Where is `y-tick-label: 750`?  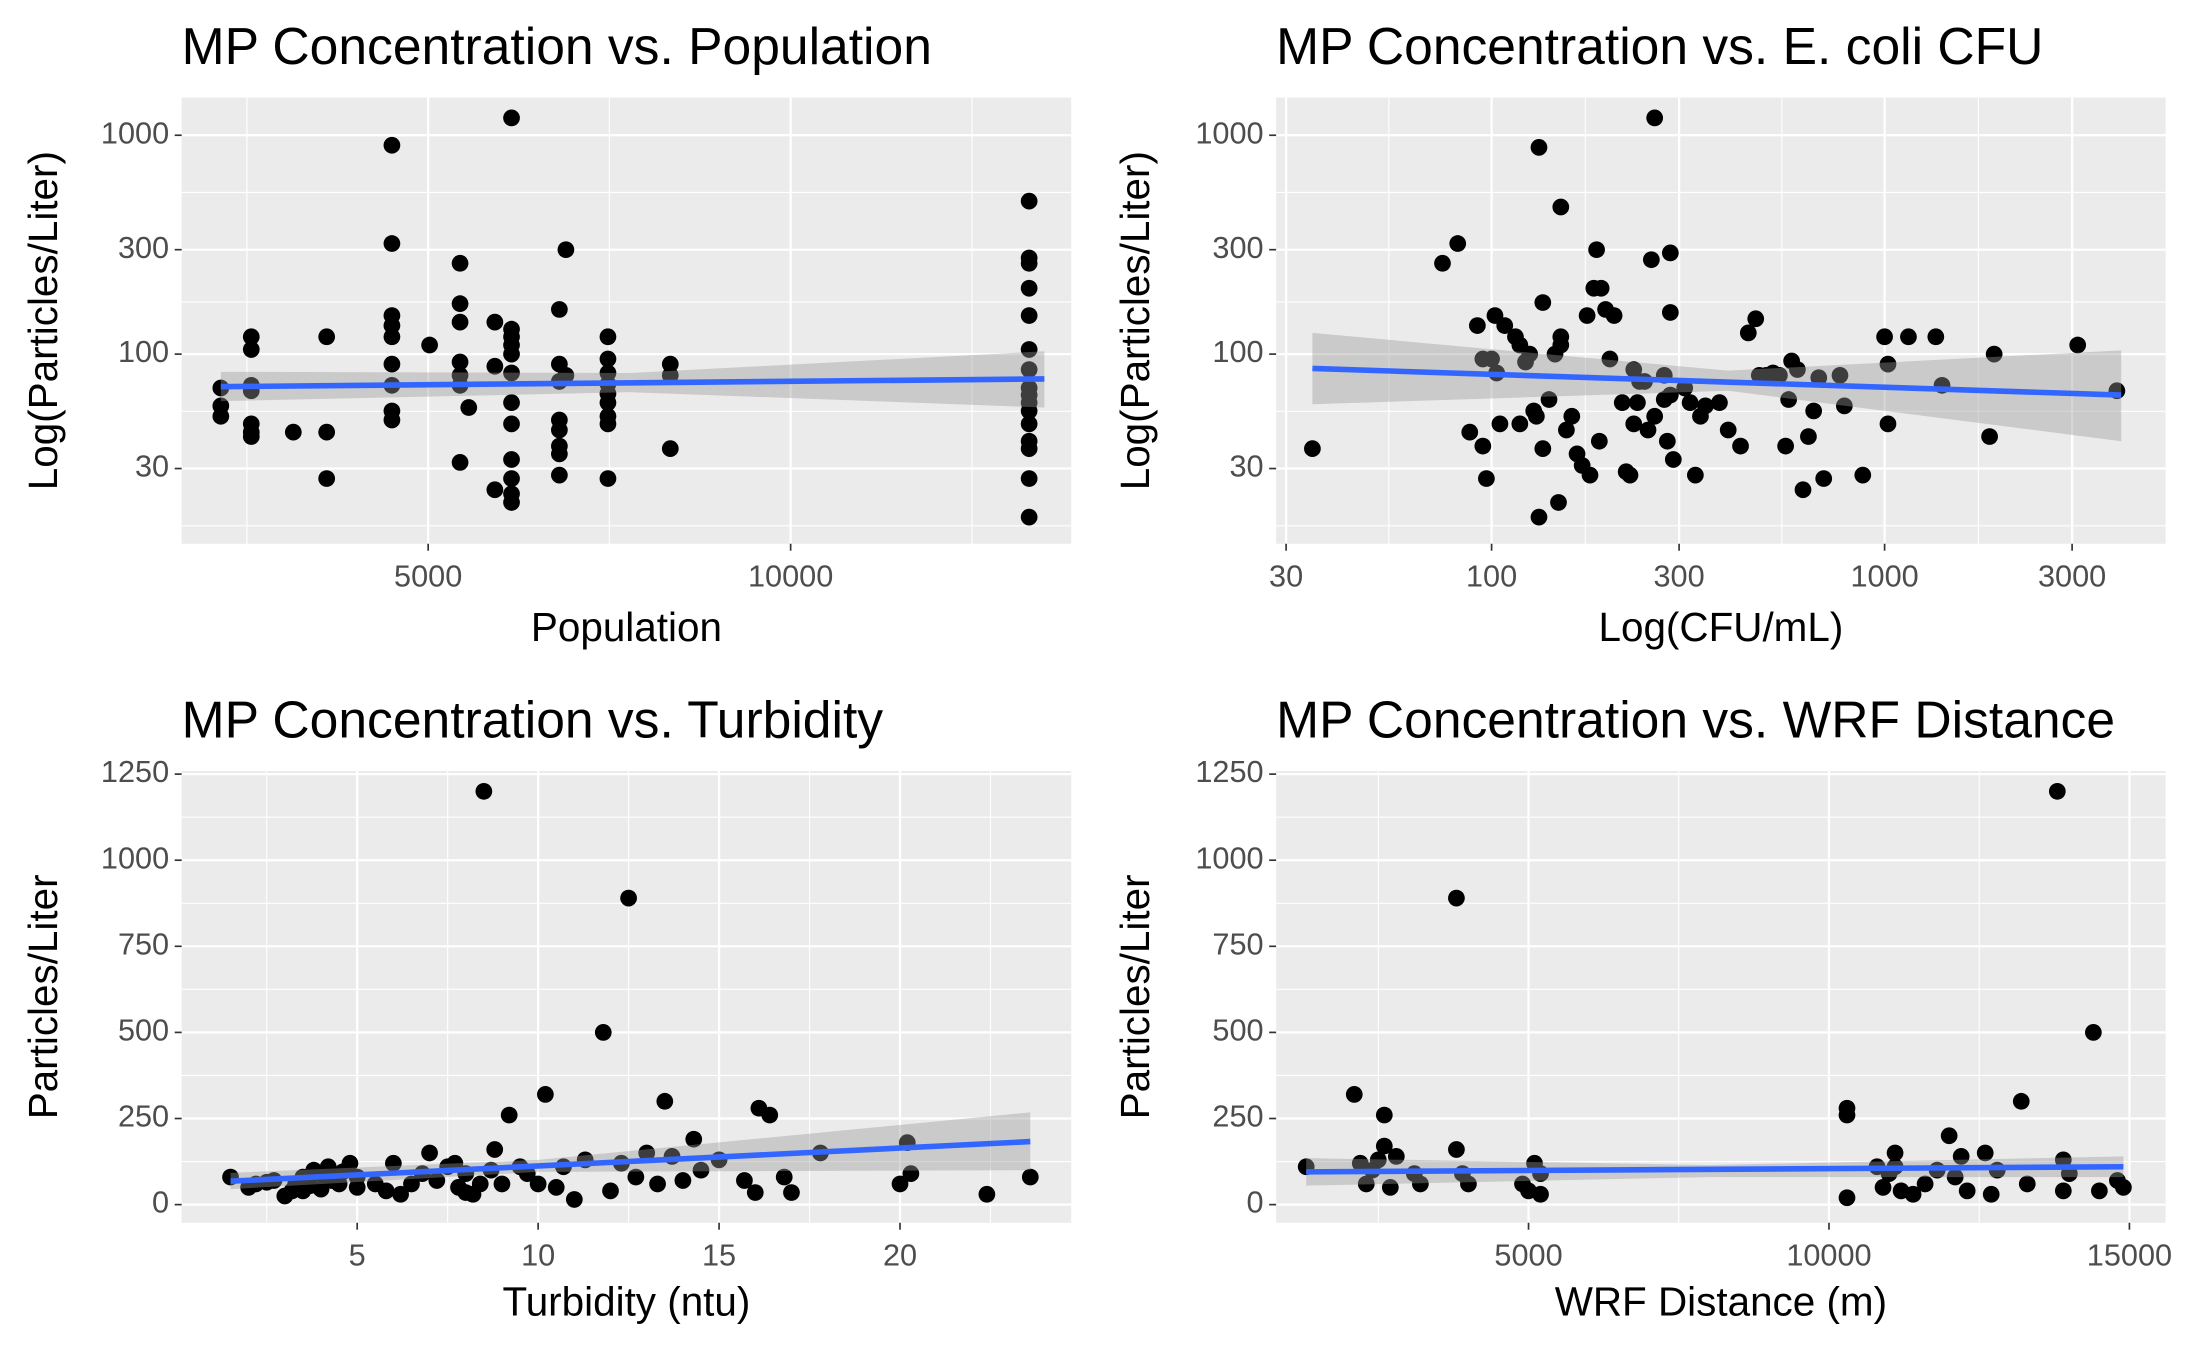 y-tick-label: 750 is located at coordinates (143, 944).